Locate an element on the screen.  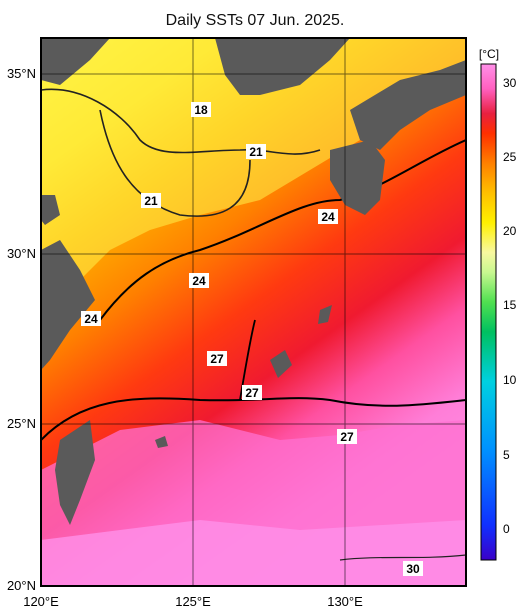
contour-label-27c: 27 is located at coordinates (347, 436).